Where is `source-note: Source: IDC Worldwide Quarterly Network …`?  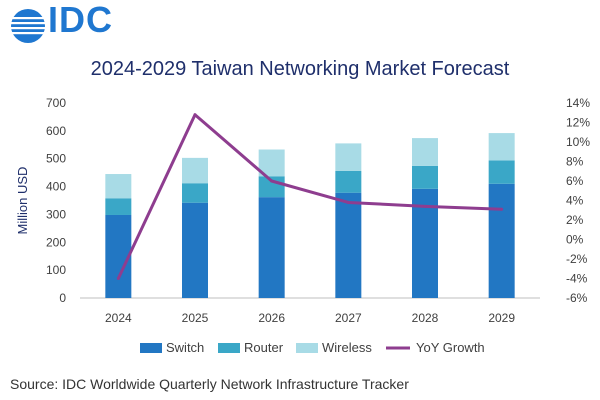
source-note: Source: IDC Worldwide Quarterly Network … is located at coordinates (209, 384).